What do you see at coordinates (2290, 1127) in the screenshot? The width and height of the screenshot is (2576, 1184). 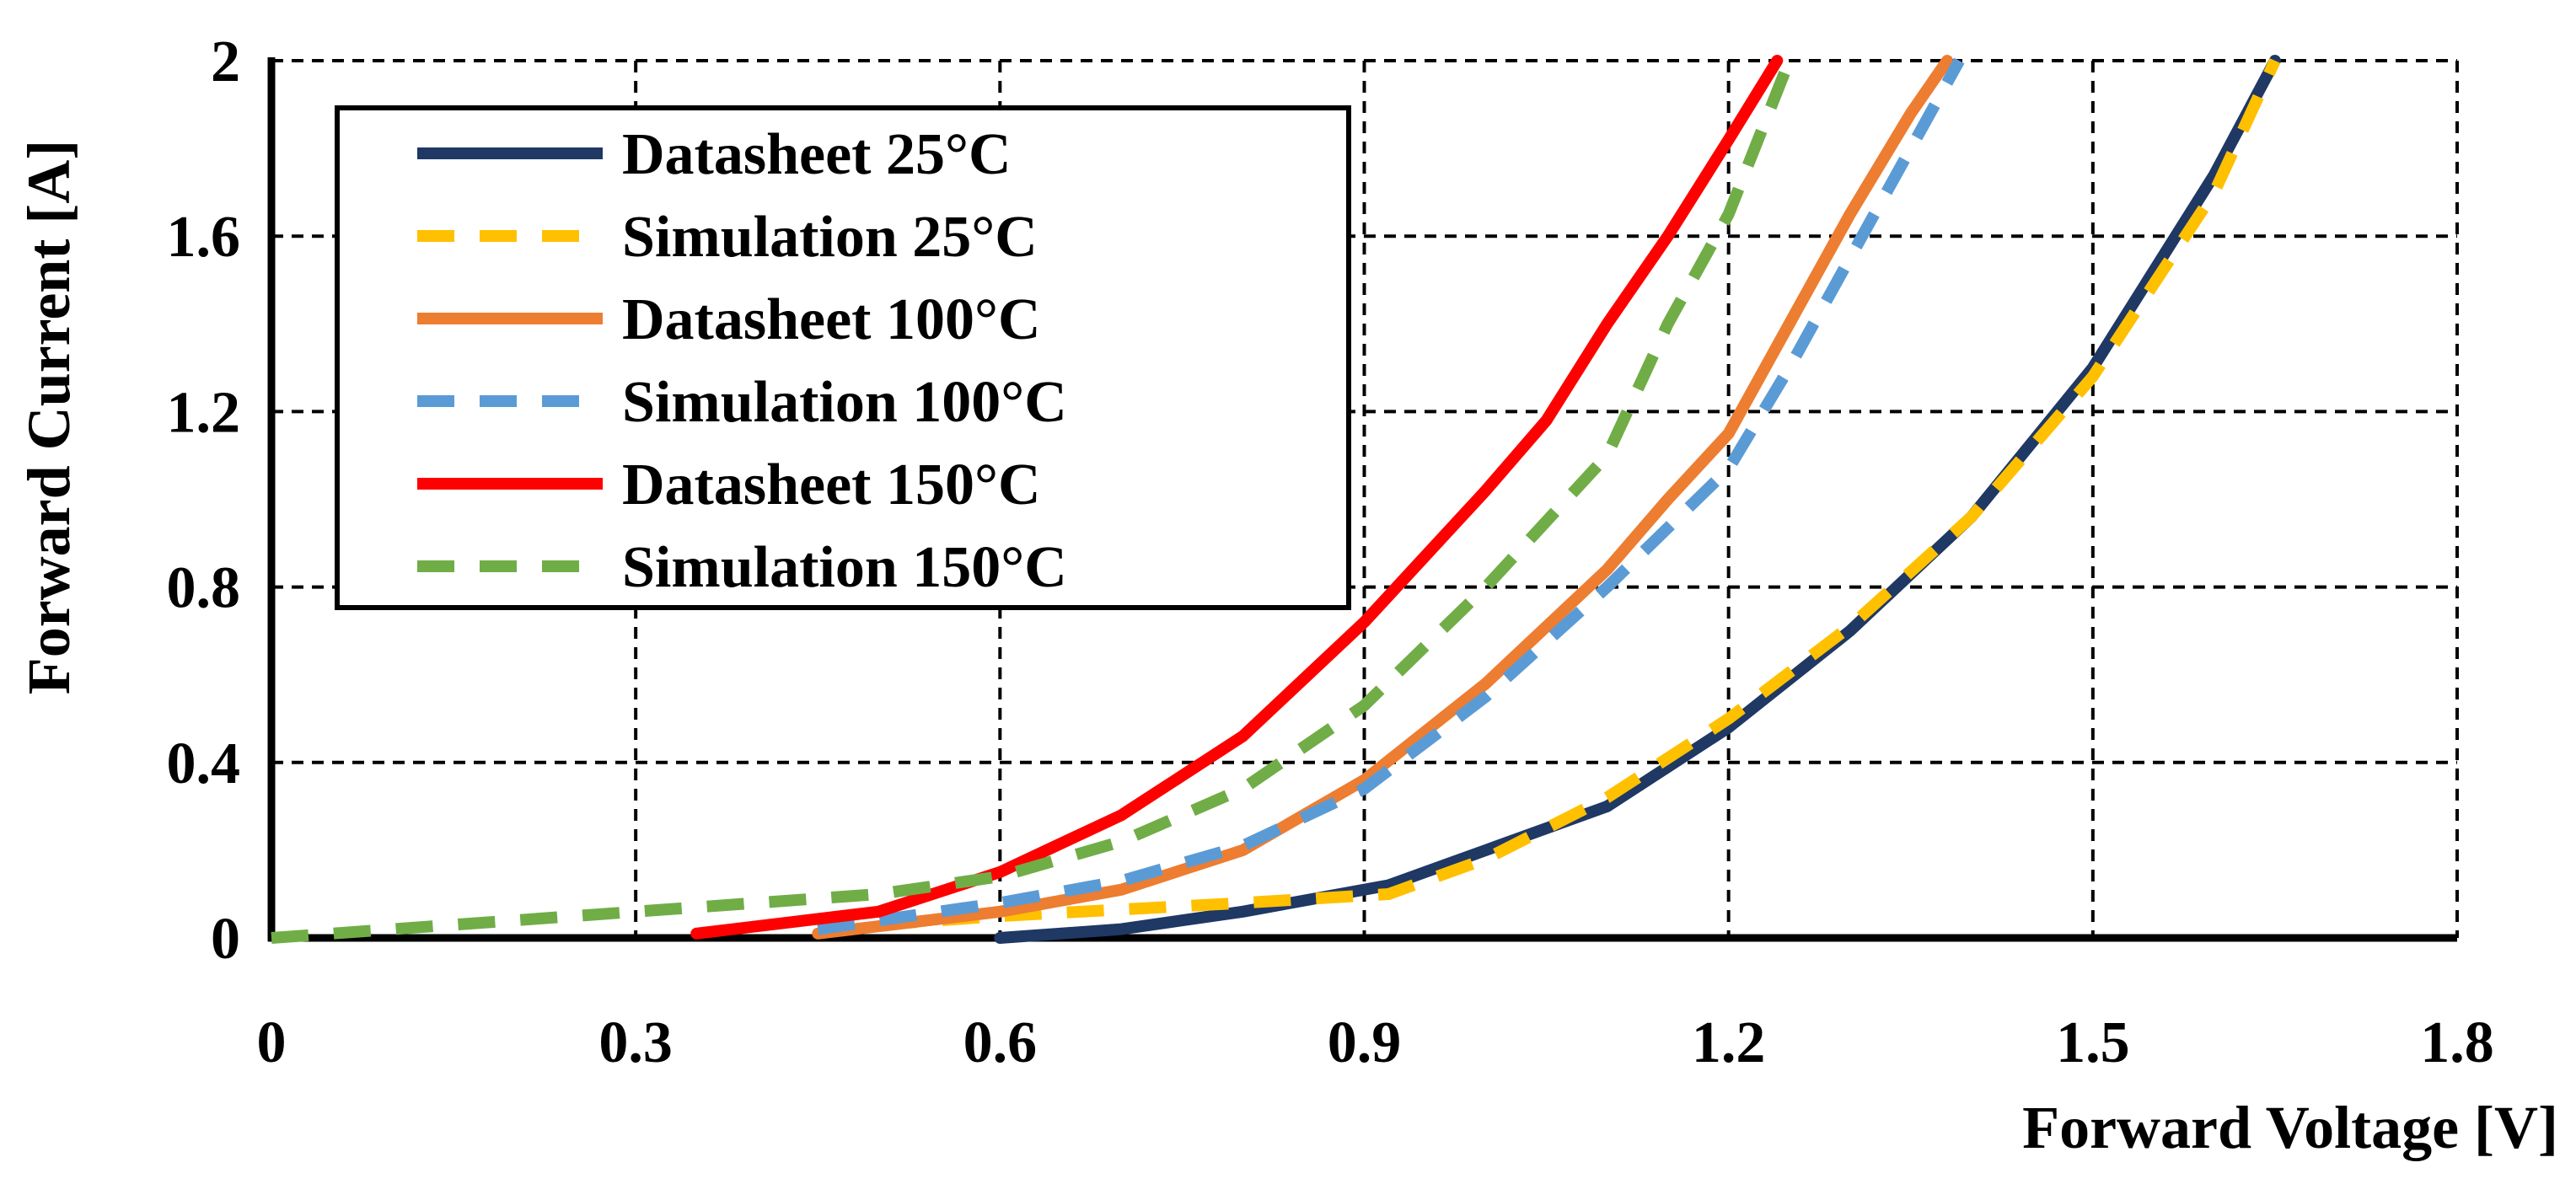 I see `x-axis-title: Forward Voltage [V]` at bounding box center [2290, 1127].